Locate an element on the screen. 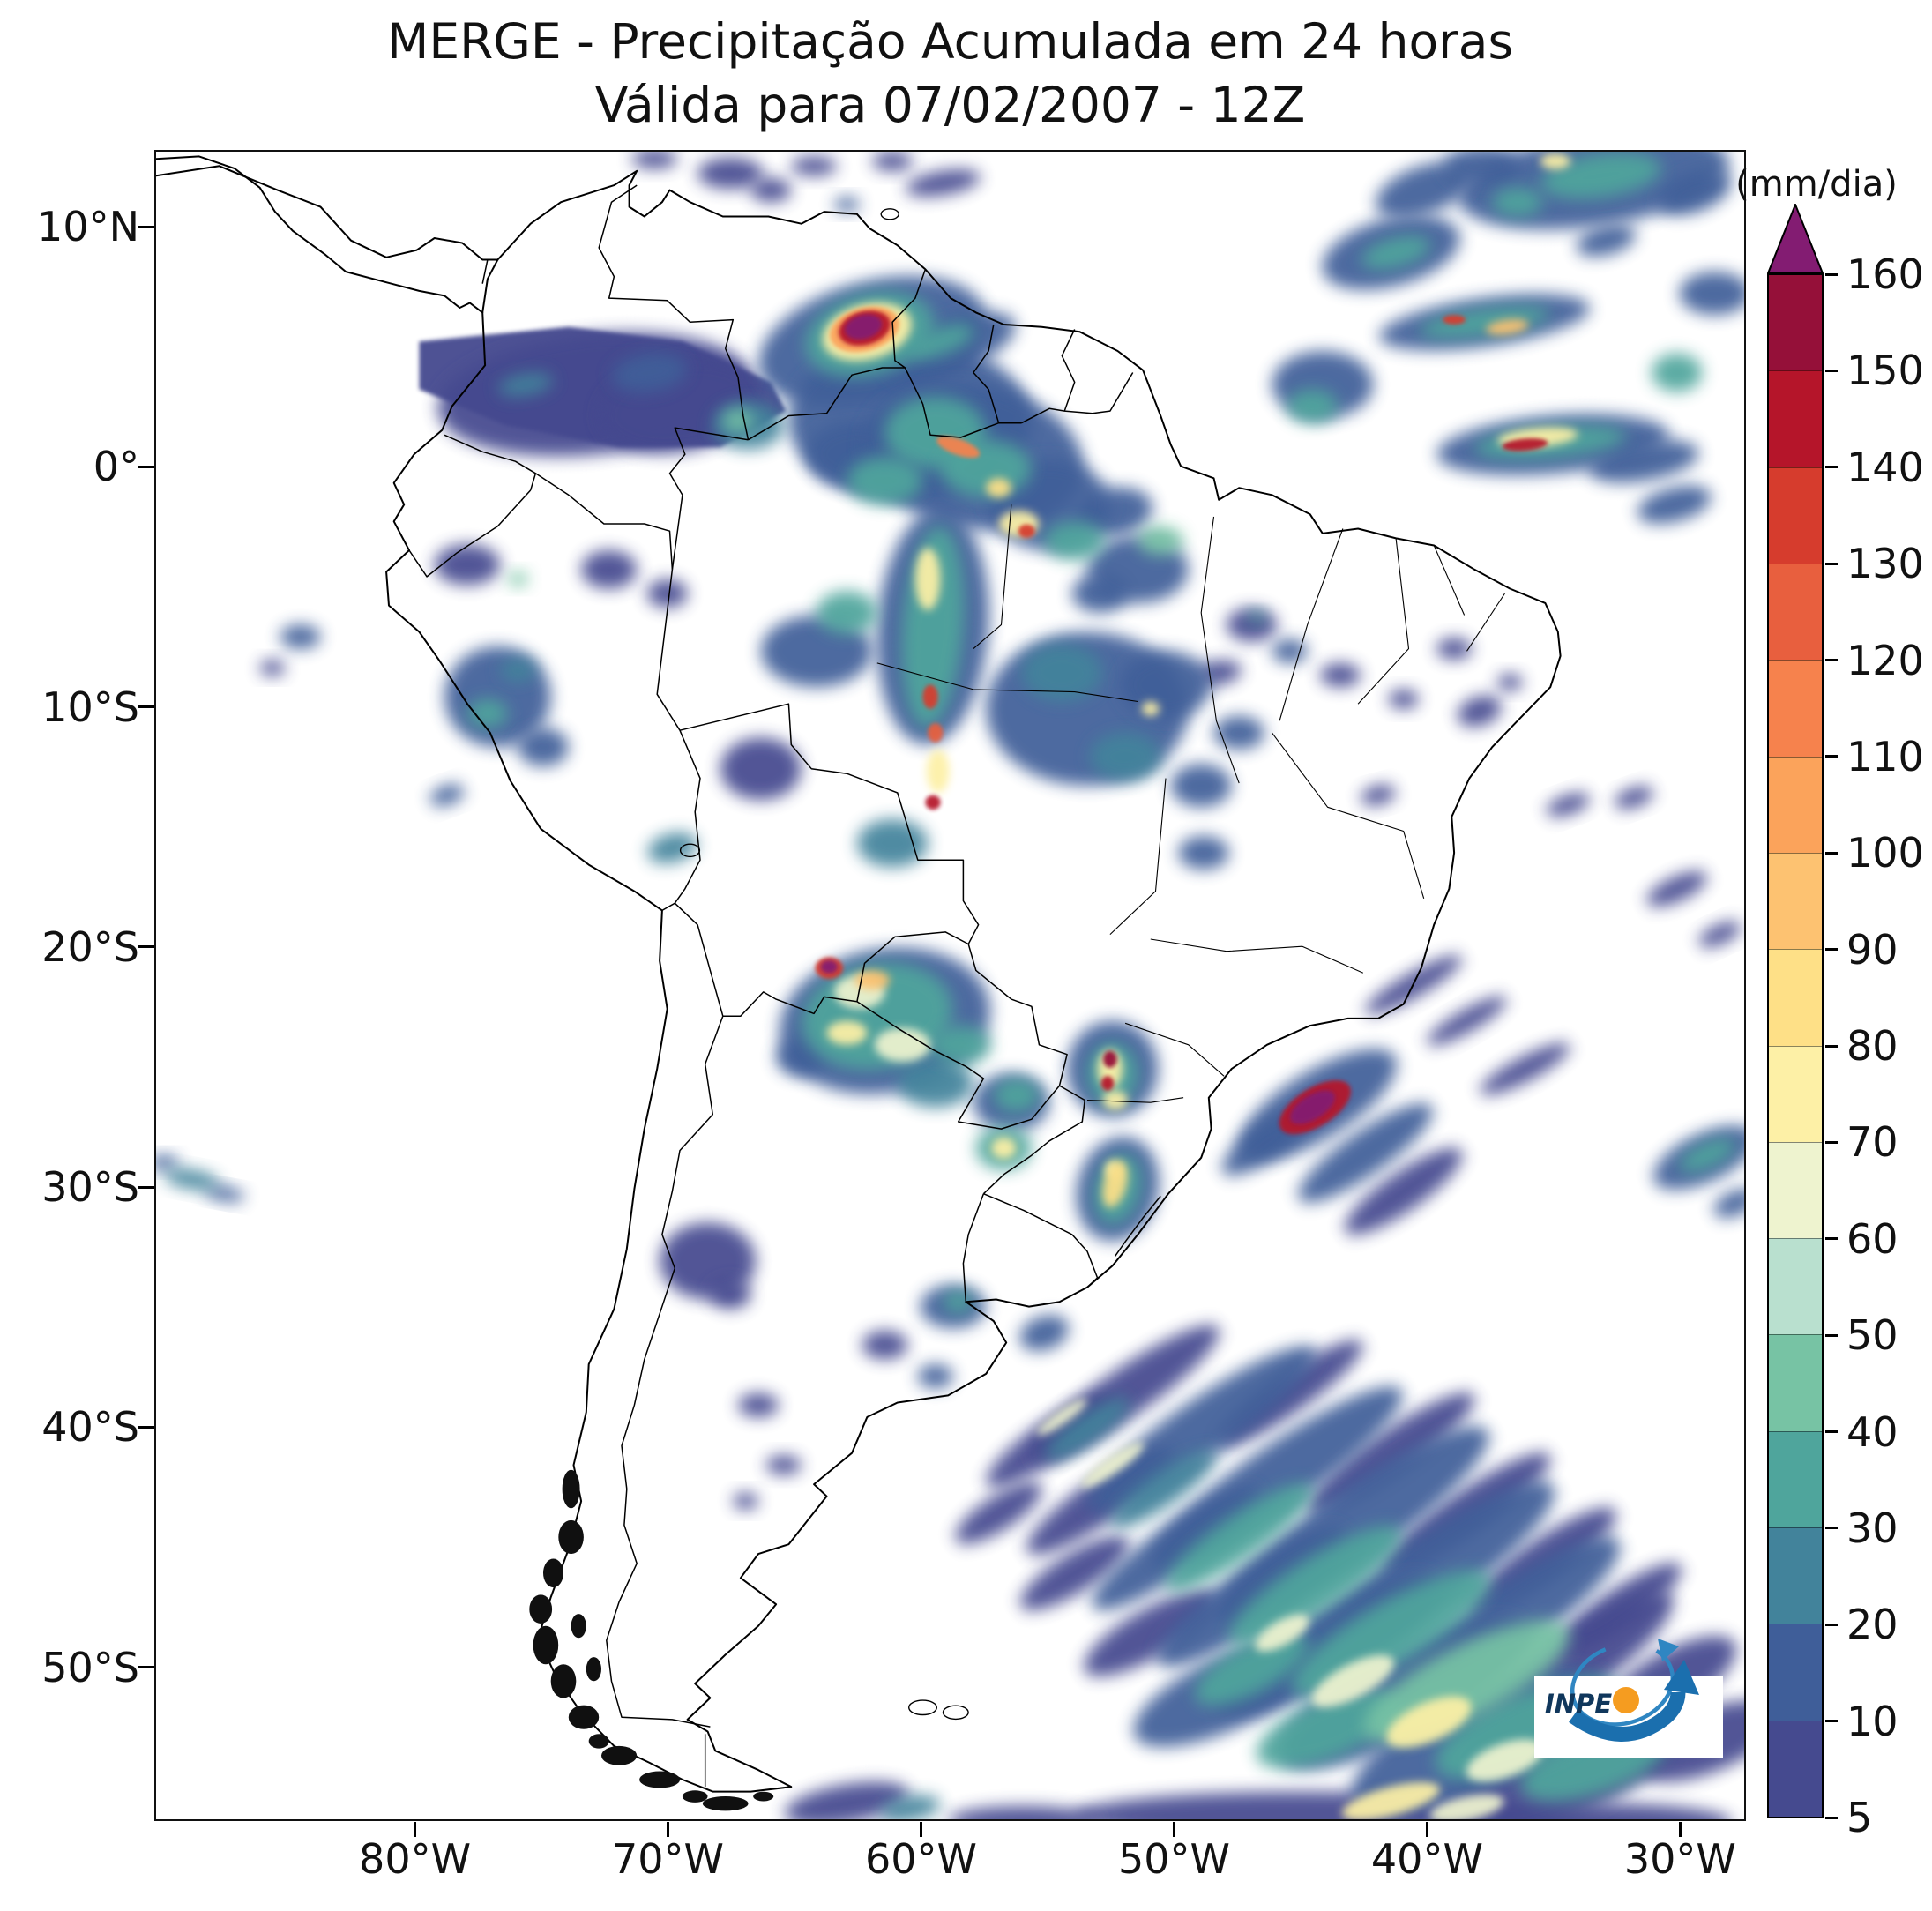  colorbar-tick-value: 130 is located at coordinates (1885, 564).